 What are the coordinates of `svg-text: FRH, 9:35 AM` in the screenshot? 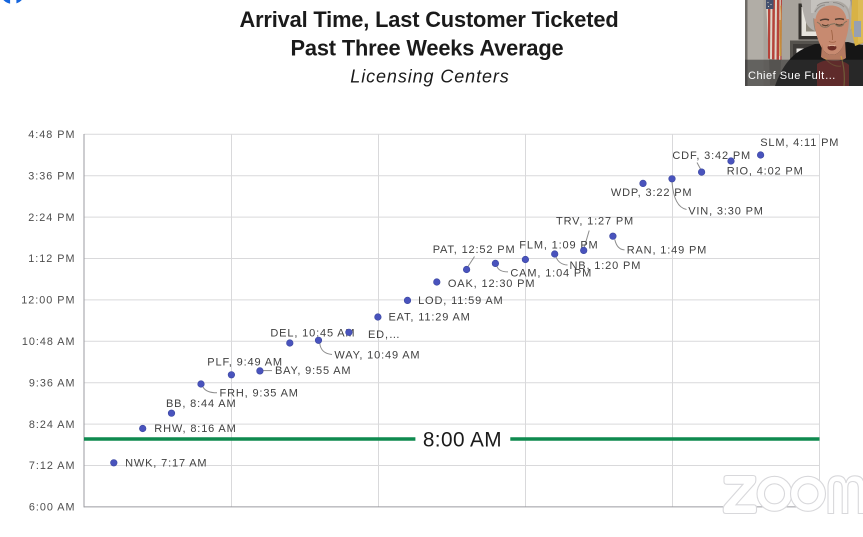 It's located at (259, 394).